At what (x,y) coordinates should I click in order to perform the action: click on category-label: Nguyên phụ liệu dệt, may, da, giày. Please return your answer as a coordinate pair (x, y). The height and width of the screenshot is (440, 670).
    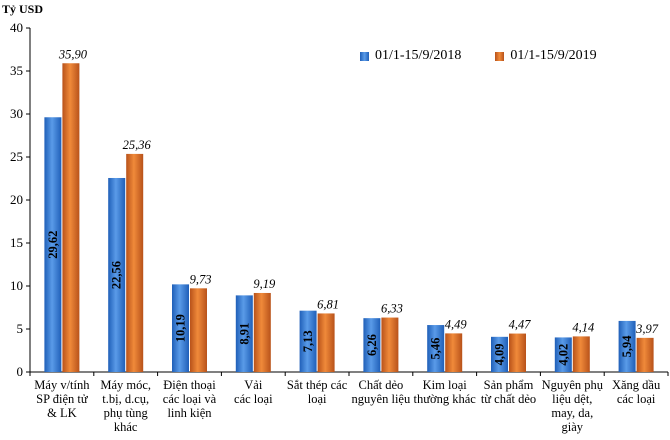
    Looking at the image, I should click on (572, 406).